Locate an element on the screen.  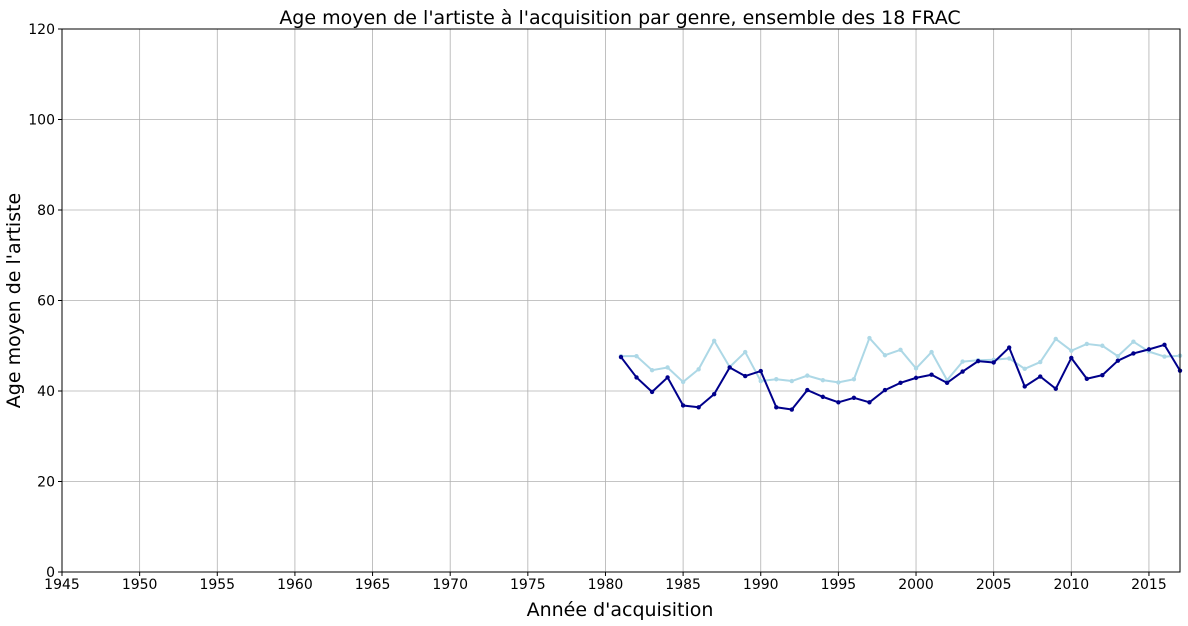
x-tick-label: 1955 is located at coordinates (217, 585).